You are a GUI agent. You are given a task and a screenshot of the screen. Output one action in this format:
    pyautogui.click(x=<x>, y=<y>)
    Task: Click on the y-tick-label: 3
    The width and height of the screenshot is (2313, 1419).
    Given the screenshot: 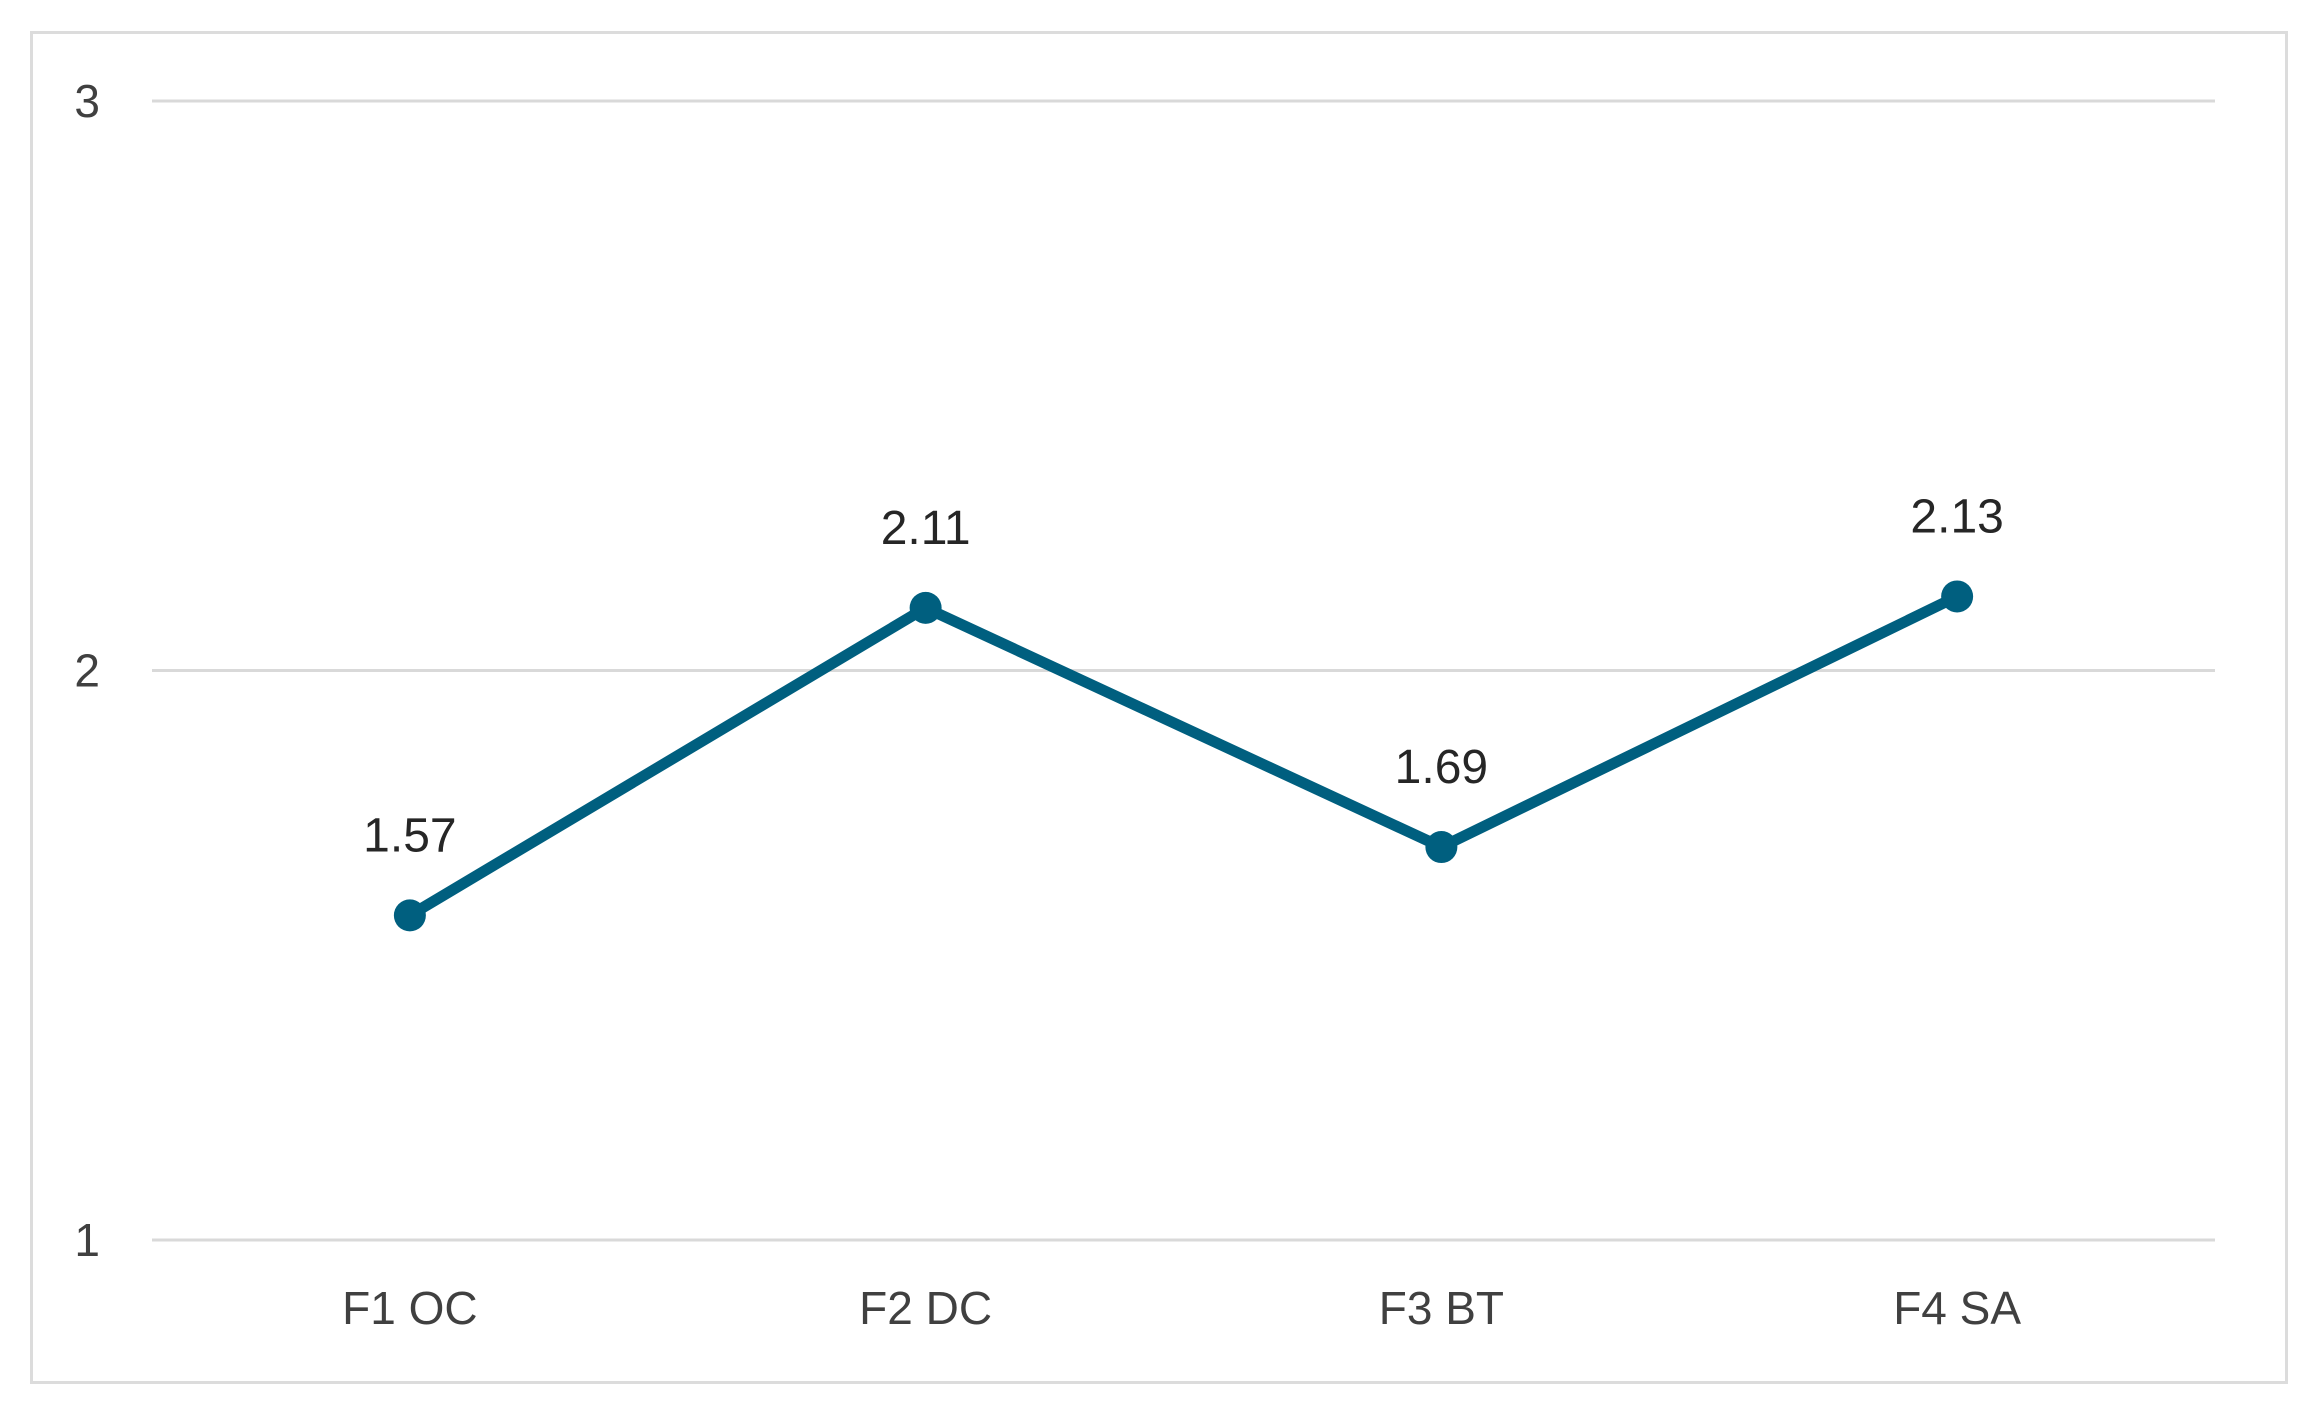 What is the action you would take?
    pyautogui.click(x=87, y=101)
    